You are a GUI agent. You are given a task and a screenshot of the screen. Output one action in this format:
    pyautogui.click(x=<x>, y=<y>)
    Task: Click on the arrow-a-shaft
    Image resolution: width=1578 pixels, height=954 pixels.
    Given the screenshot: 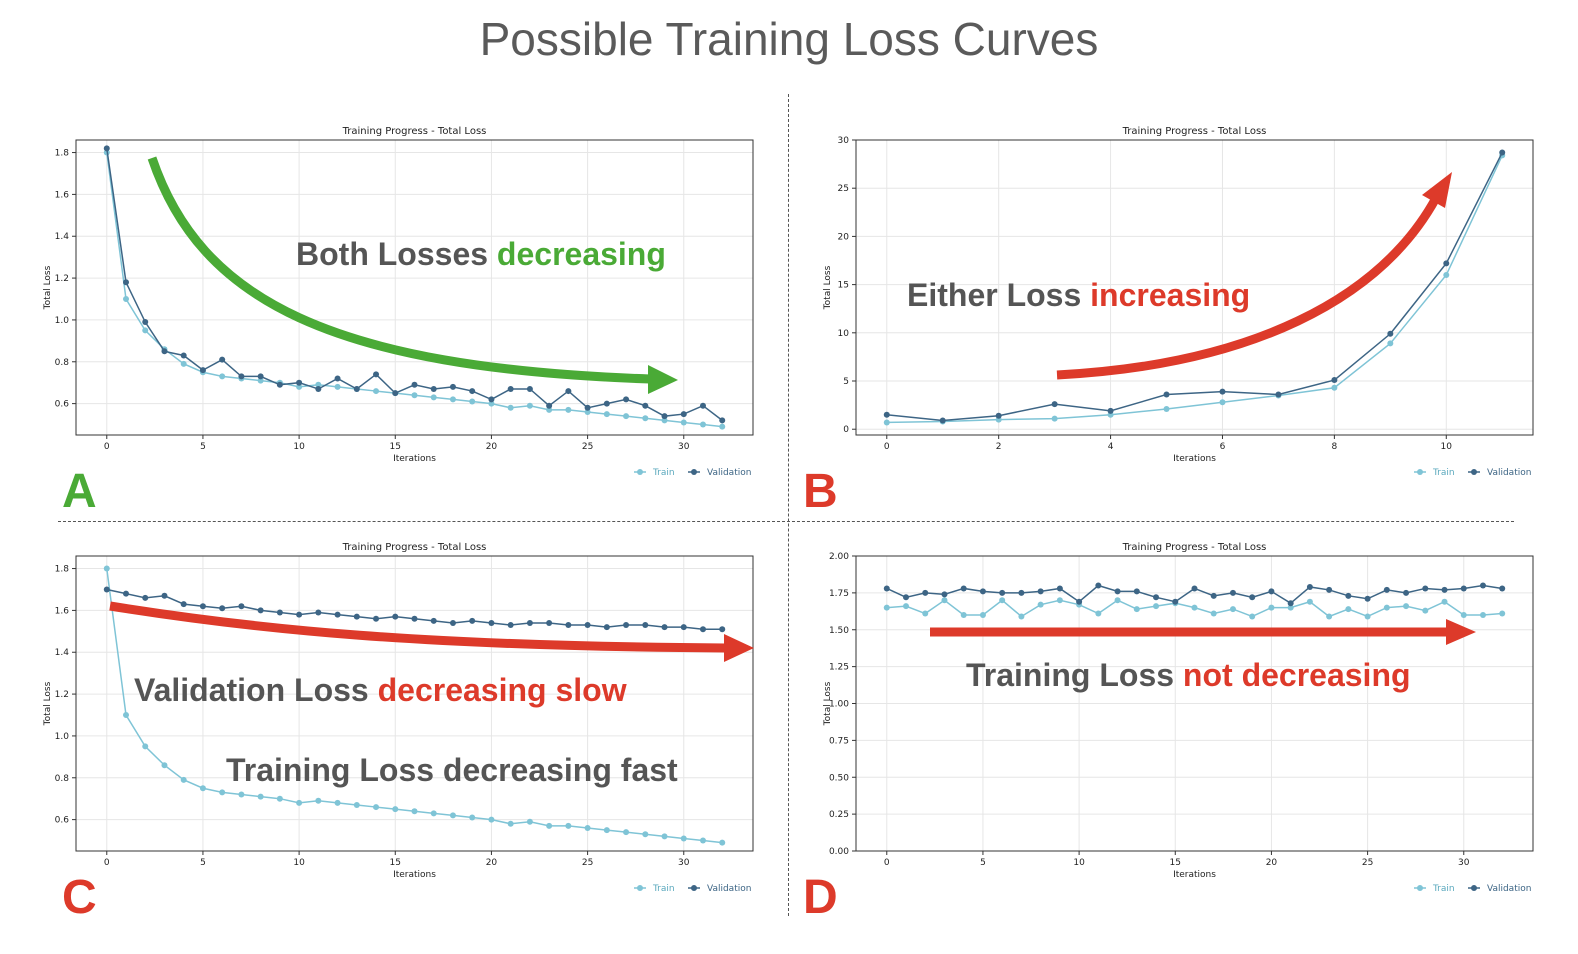 What is the action you would take?
    pyautogui.click(x=399, y=270)
    